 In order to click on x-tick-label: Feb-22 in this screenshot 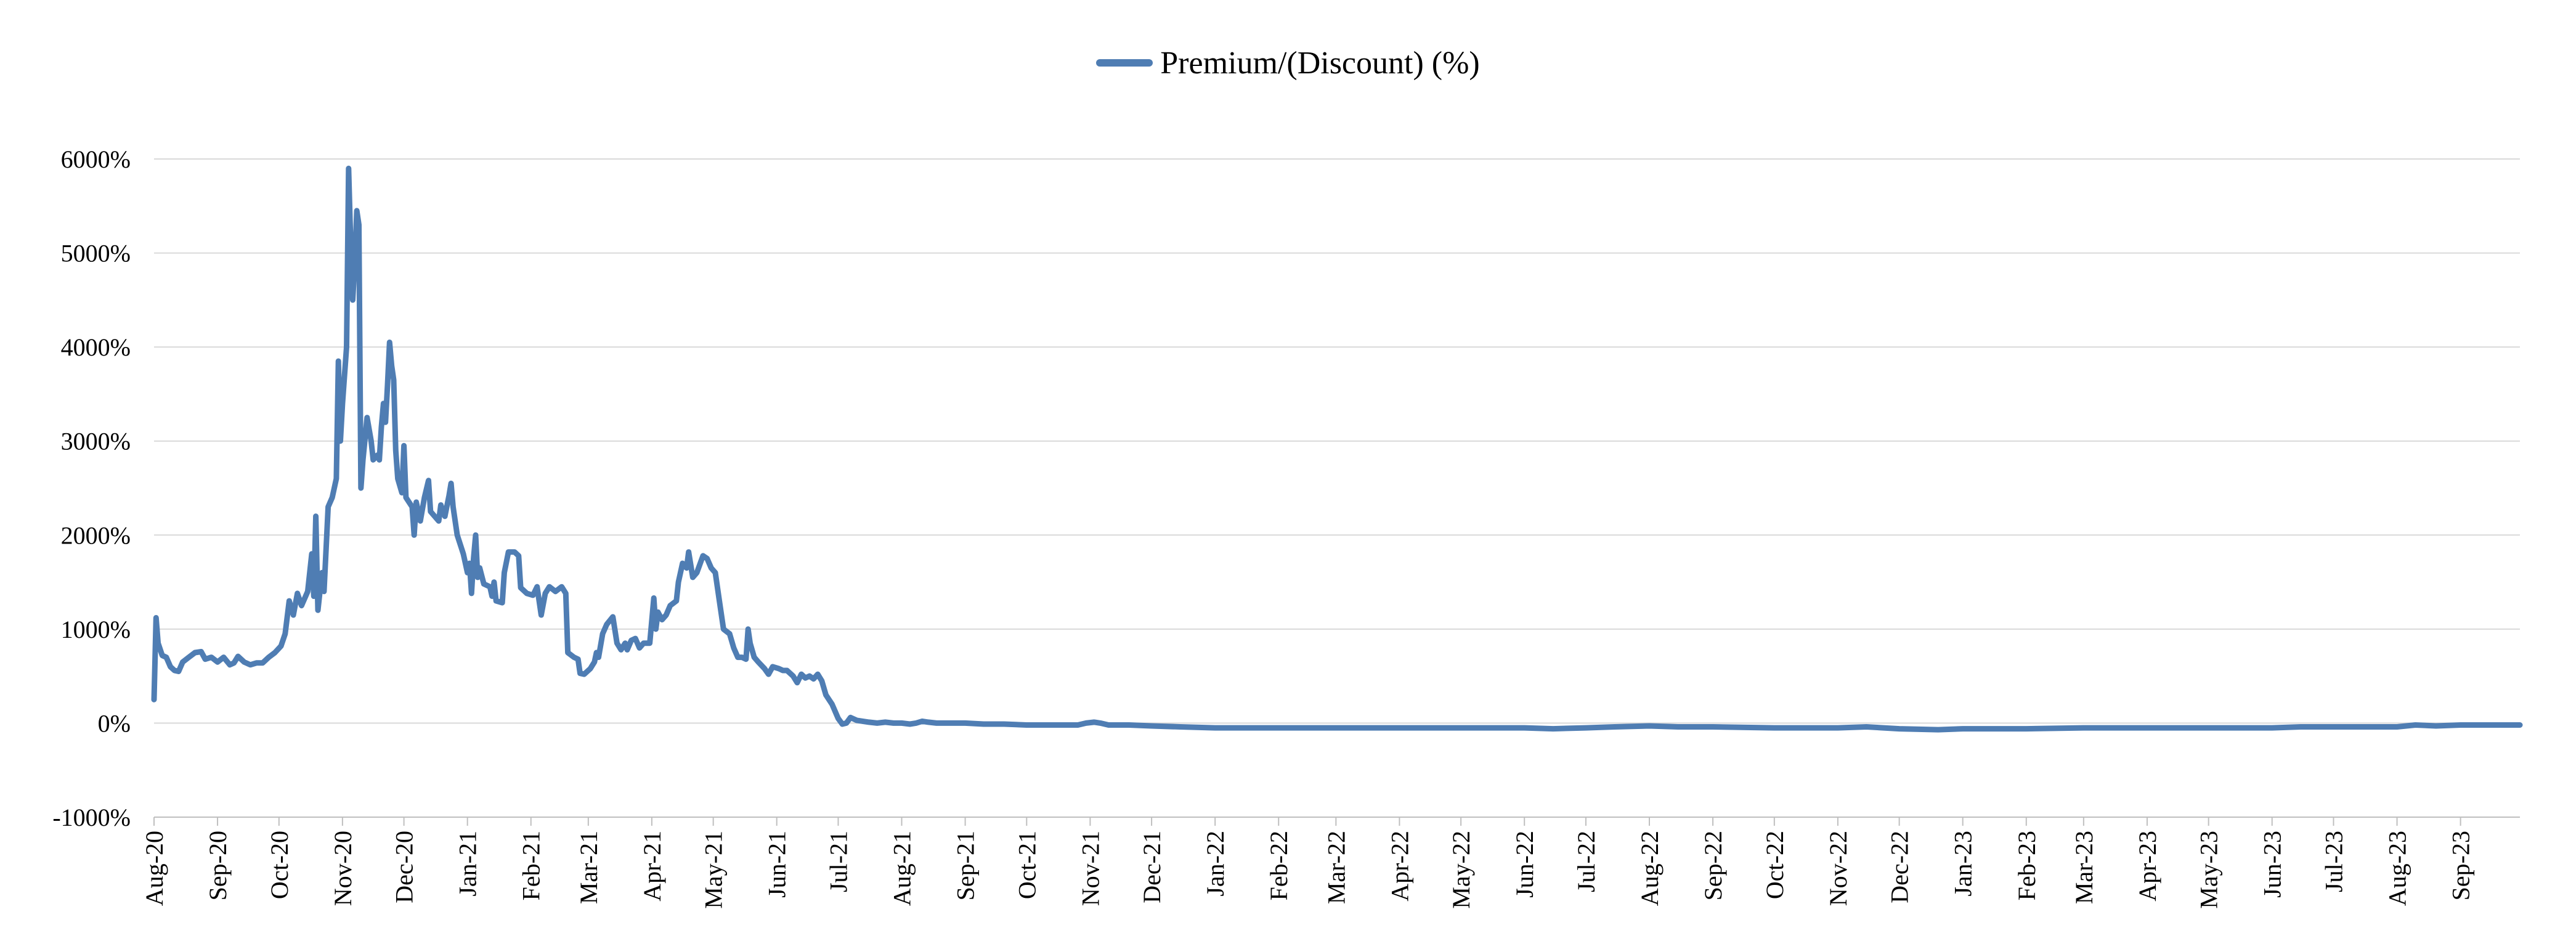, I will do `click(1279, 865)`.